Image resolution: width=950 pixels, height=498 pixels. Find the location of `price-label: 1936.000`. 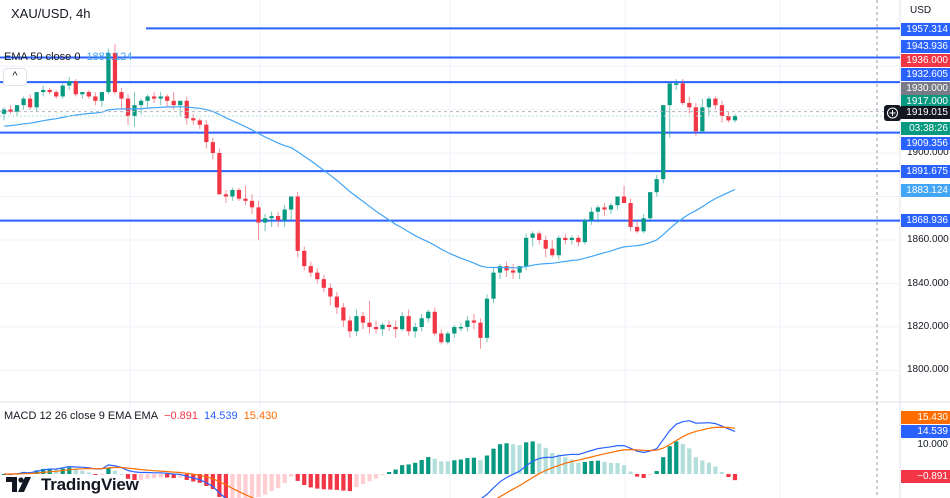

price-label: 1936.000 is located at coordinates (925, 60).